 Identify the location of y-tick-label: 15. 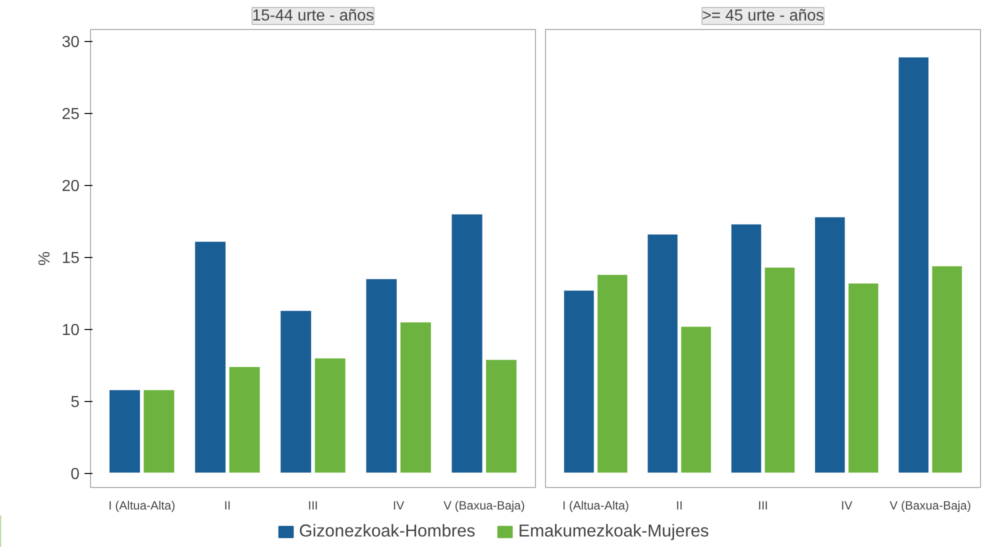
(71, 259).